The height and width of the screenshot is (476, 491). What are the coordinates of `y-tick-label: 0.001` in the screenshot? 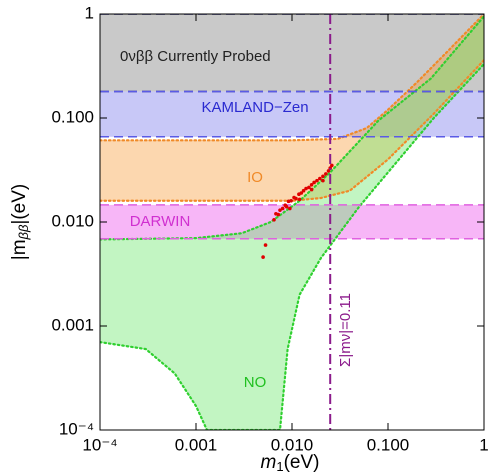 It's located at (72, 324).